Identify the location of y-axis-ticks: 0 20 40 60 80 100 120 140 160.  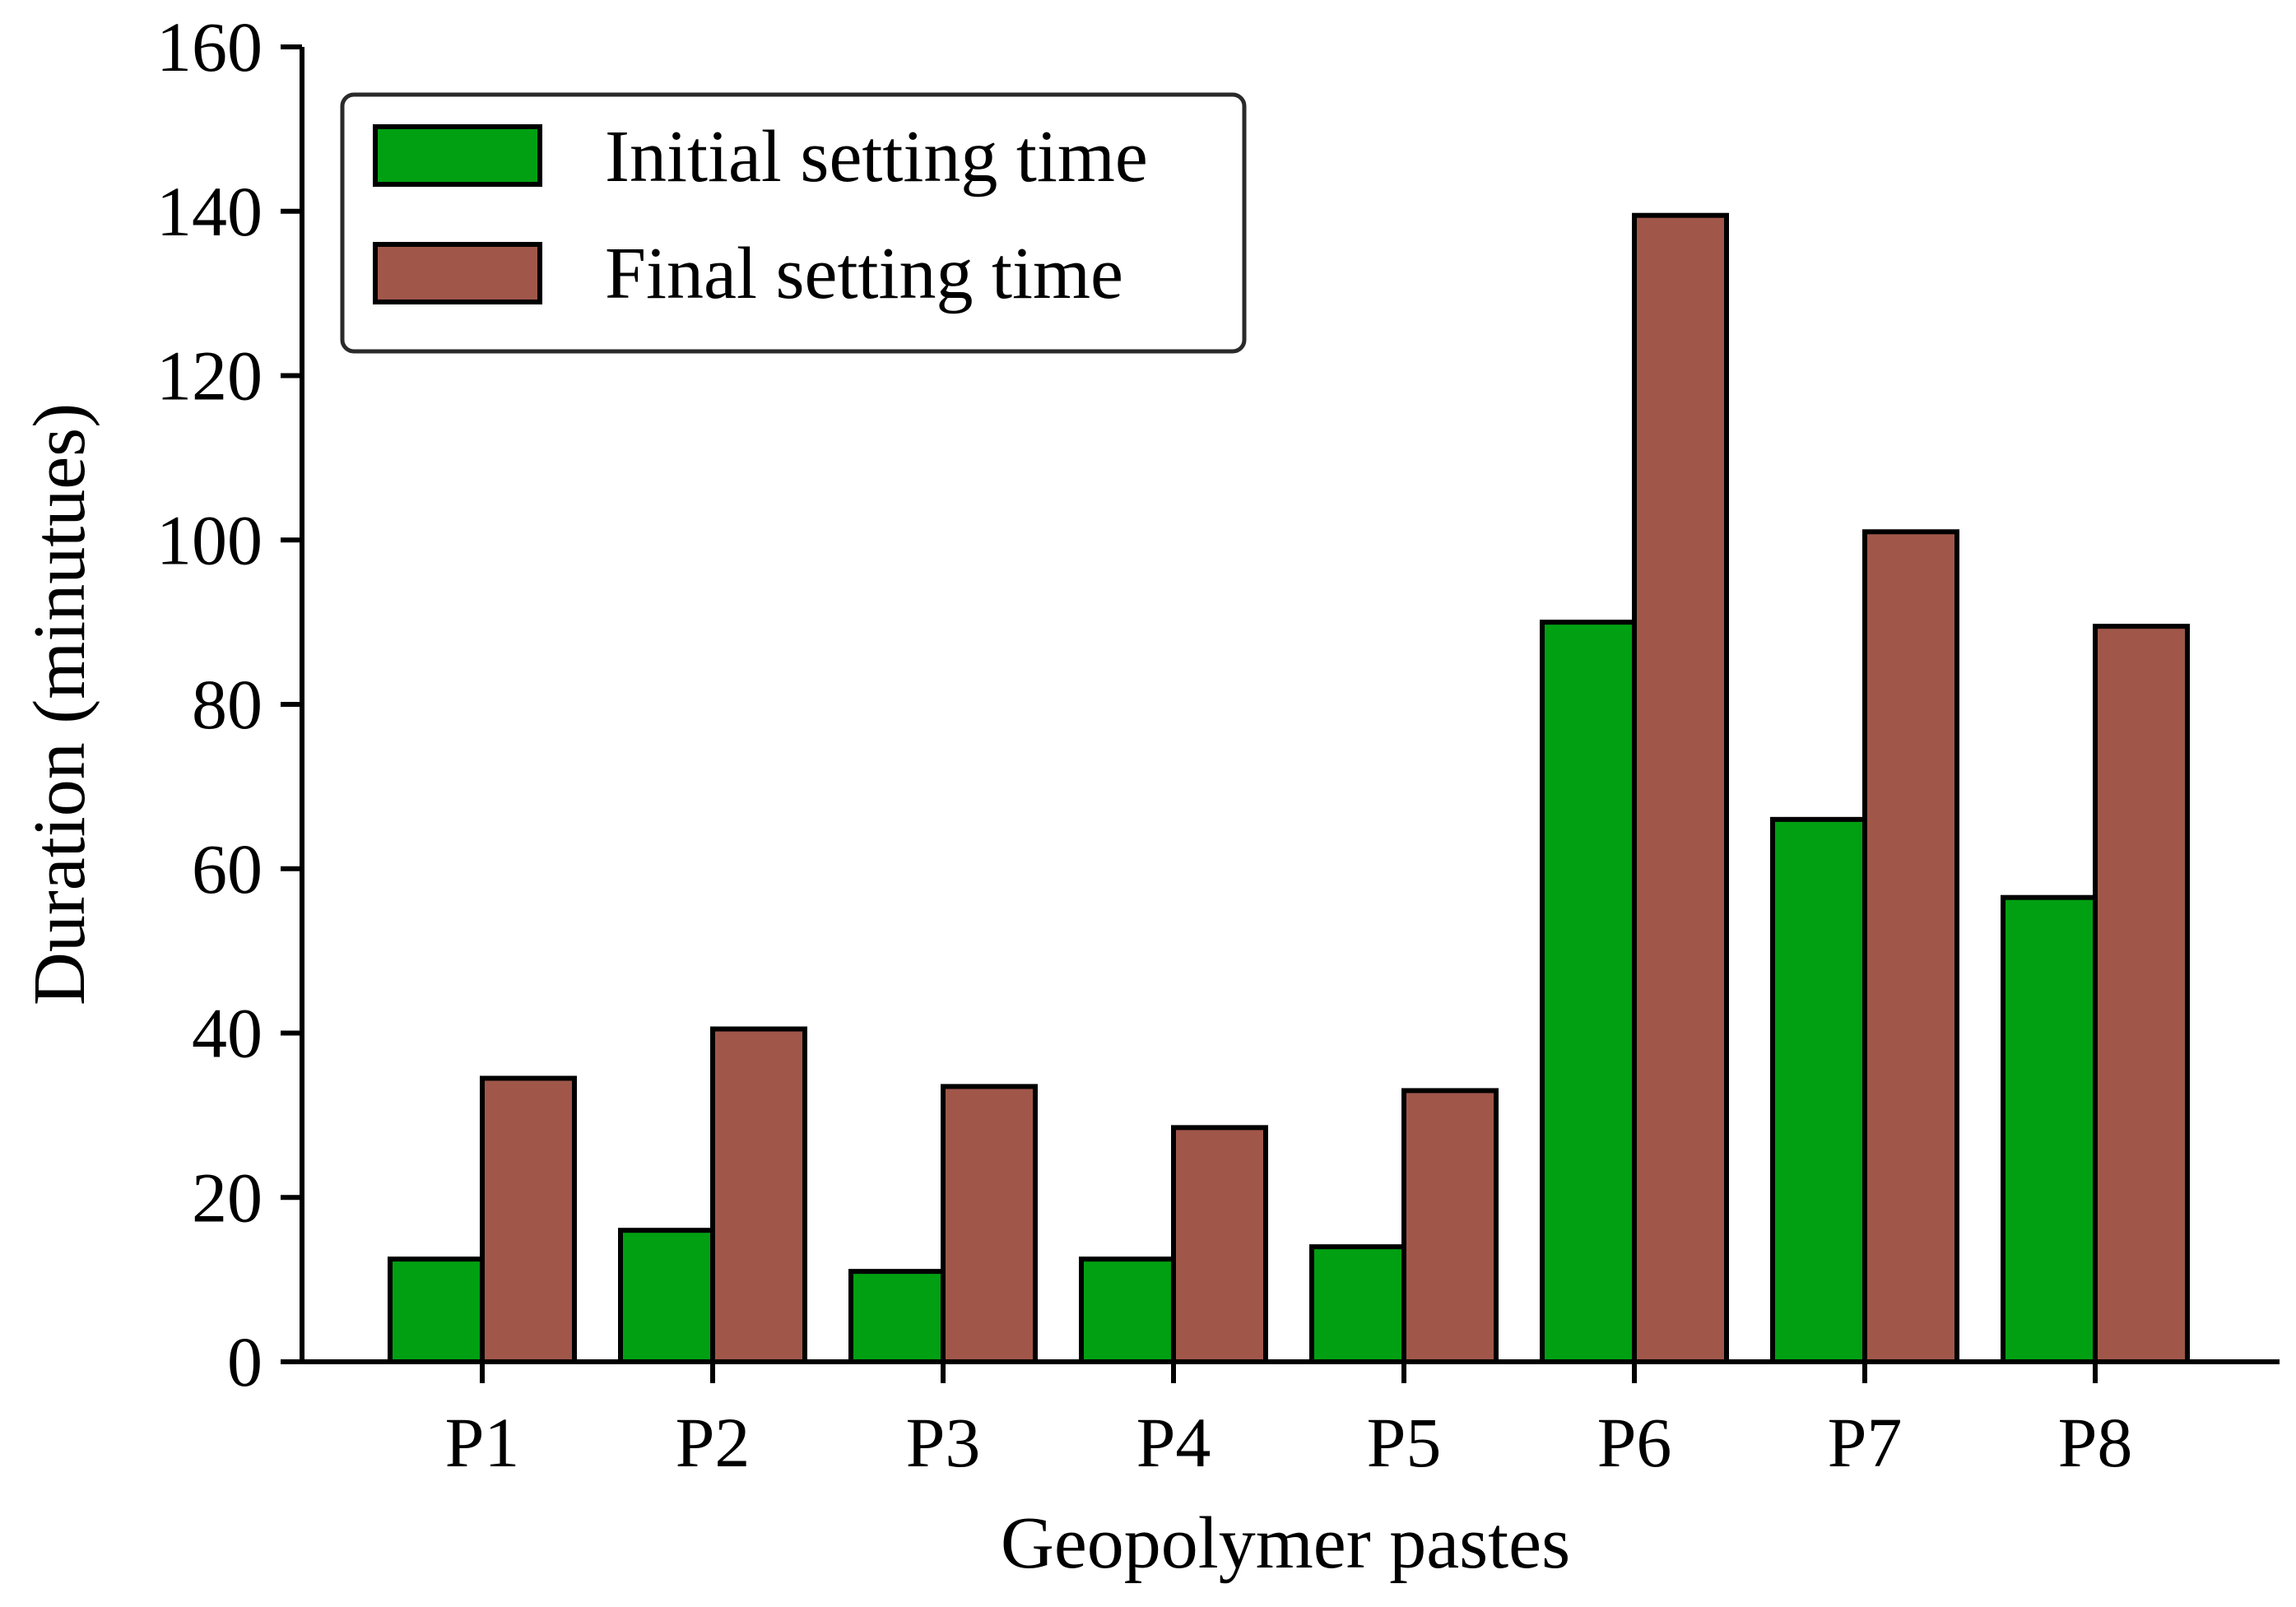
(229, 704).